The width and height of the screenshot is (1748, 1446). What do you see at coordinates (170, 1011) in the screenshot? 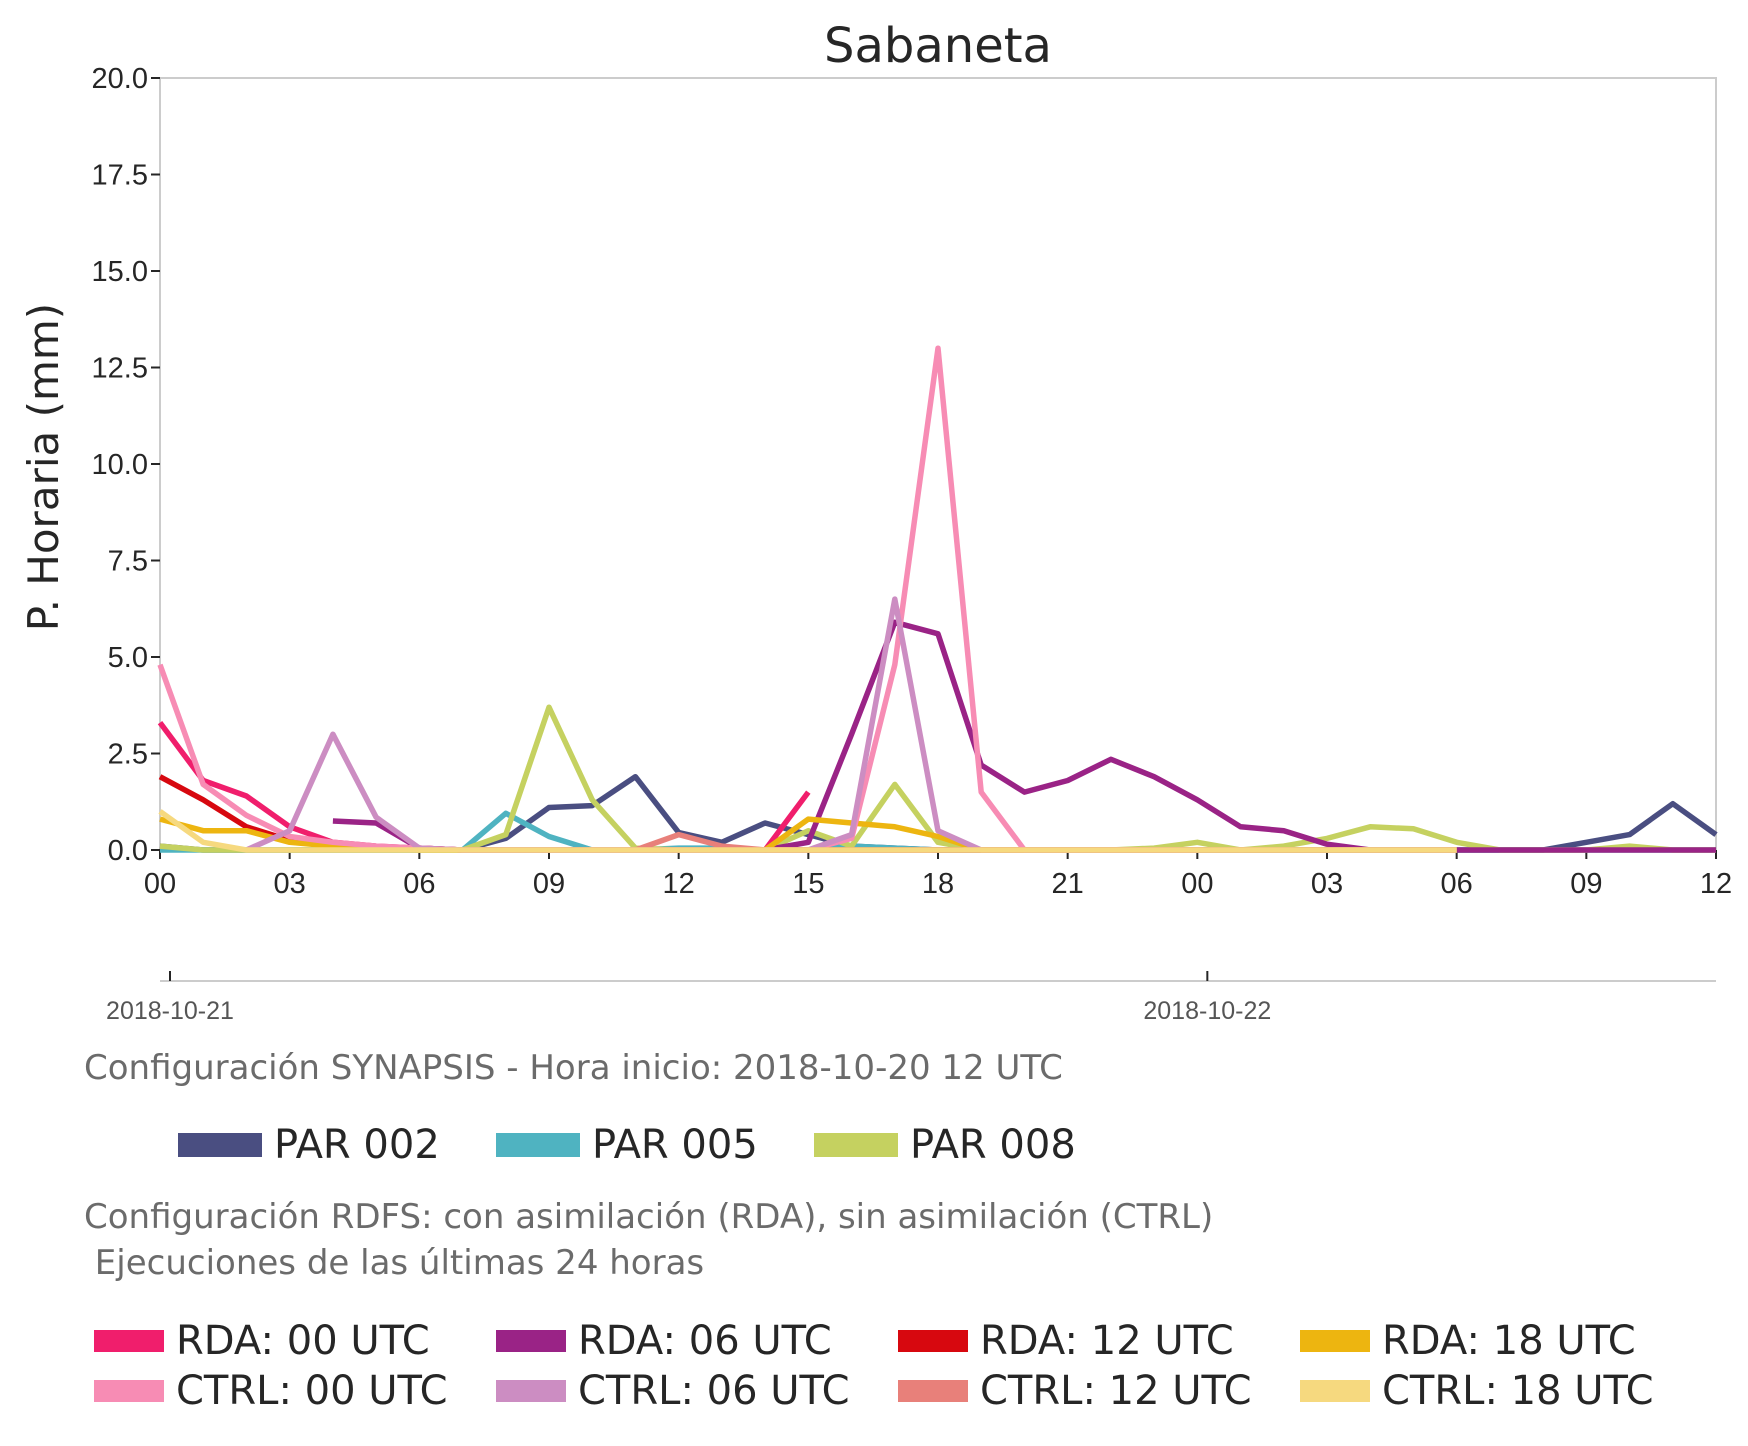
I see `date-label: 2018-10-21` at bounding box center [170, 1011].